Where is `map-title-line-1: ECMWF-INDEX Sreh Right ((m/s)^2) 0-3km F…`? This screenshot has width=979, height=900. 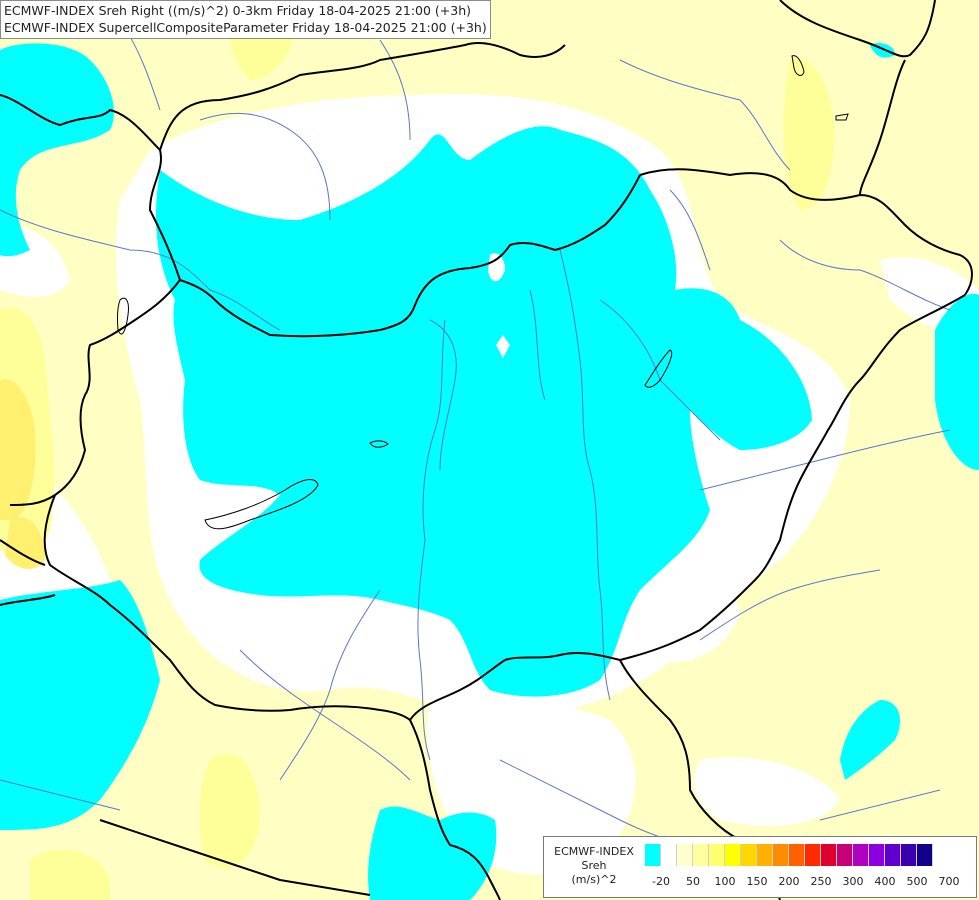 map-title-line-1: ECMWF-INDEX Sreh Right ((m/s)^2) 0-3km F… is located at coordinates (238, 10).